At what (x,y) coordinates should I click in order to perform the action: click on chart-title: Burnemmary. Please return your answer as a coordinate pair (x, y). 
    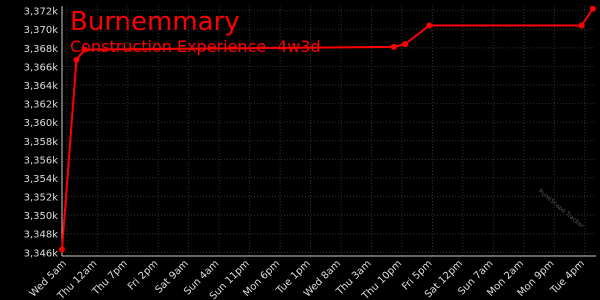
    Looking at the image, I should click on (155, 22).